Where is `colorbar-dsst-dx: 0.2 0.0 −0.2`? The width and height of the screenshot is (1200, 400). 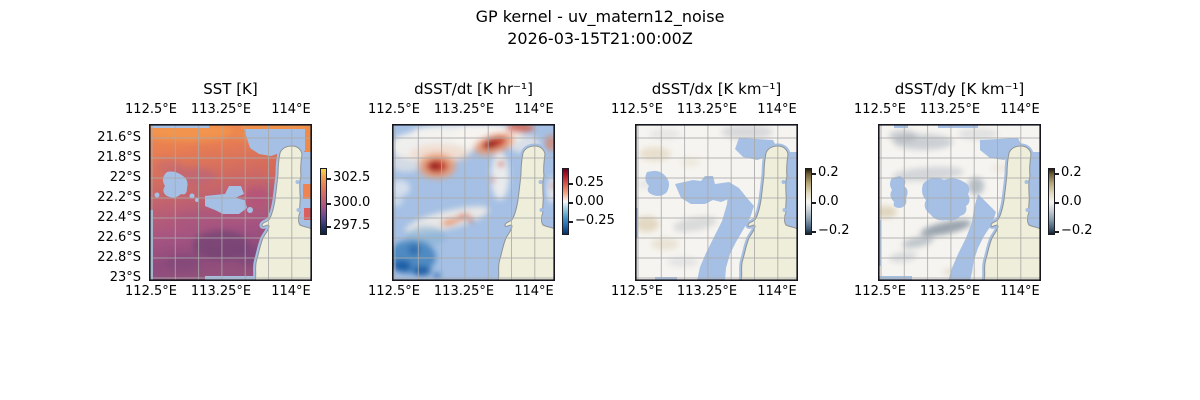 colorbar-dsst-dx: 0.2 0.0 −0.2 is located at coordinates (835, 201).